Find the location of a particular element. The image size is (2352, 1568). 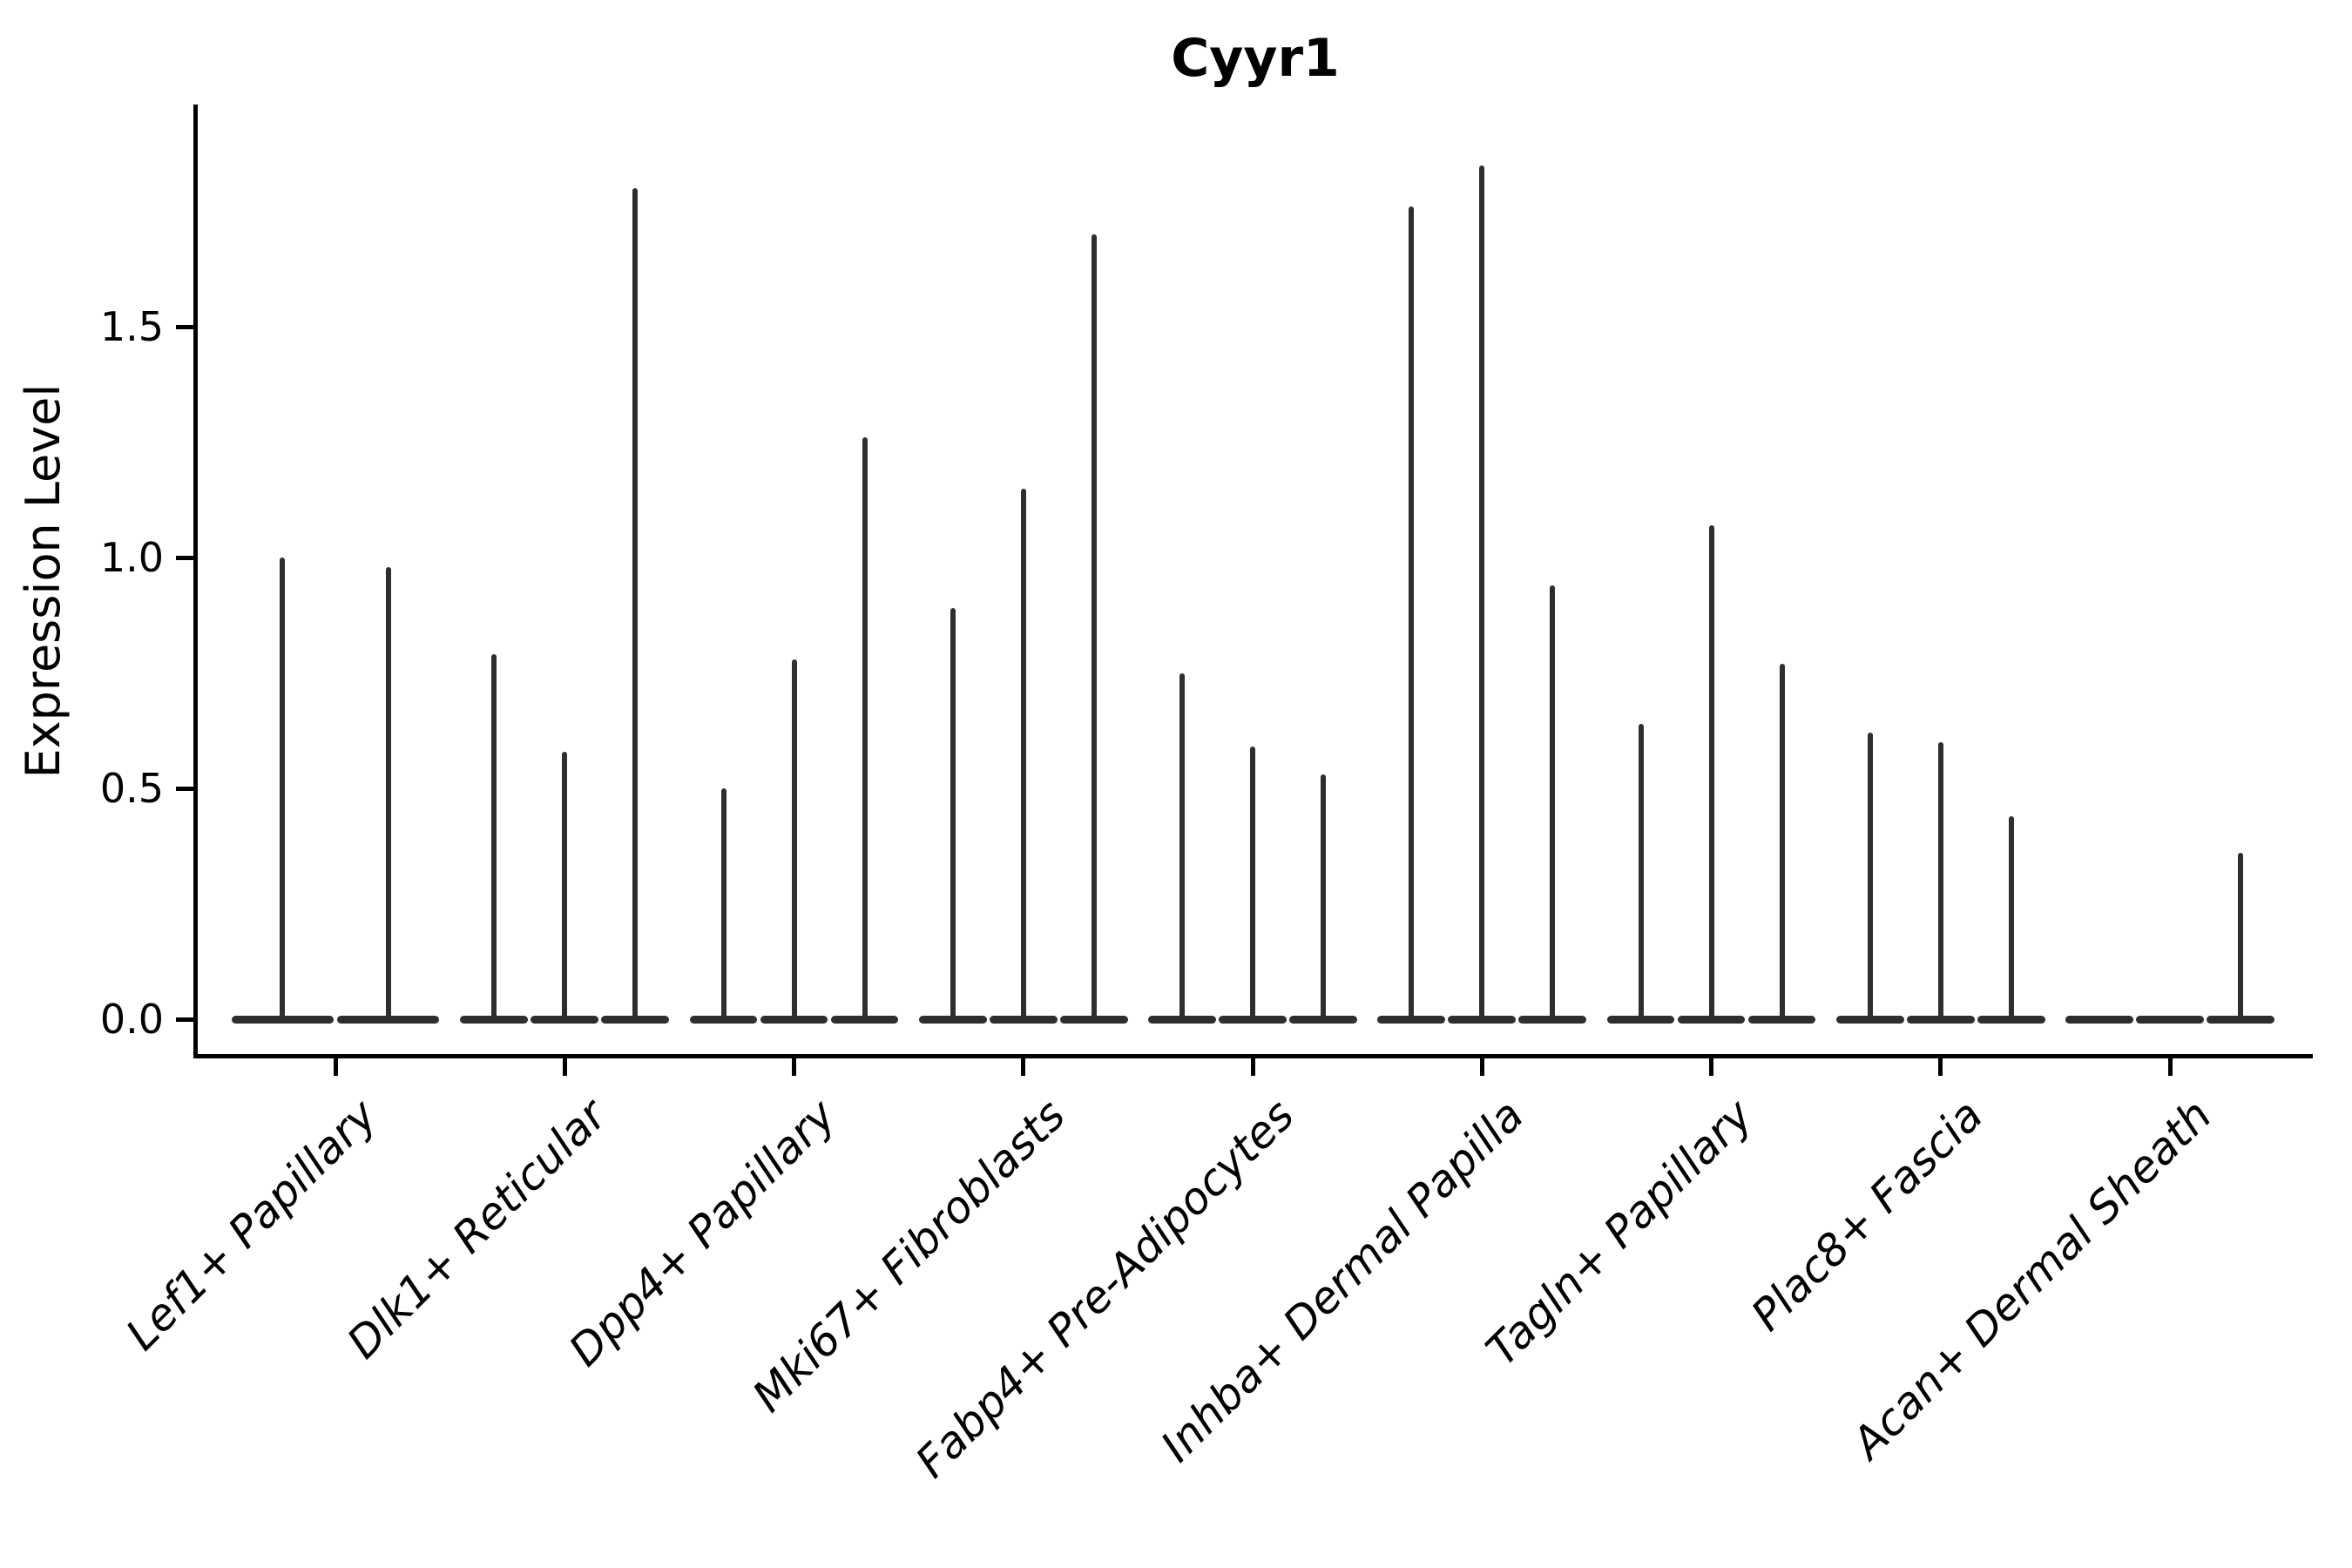

y-axis-label: Expression Level is located at coordinates (44, 581).